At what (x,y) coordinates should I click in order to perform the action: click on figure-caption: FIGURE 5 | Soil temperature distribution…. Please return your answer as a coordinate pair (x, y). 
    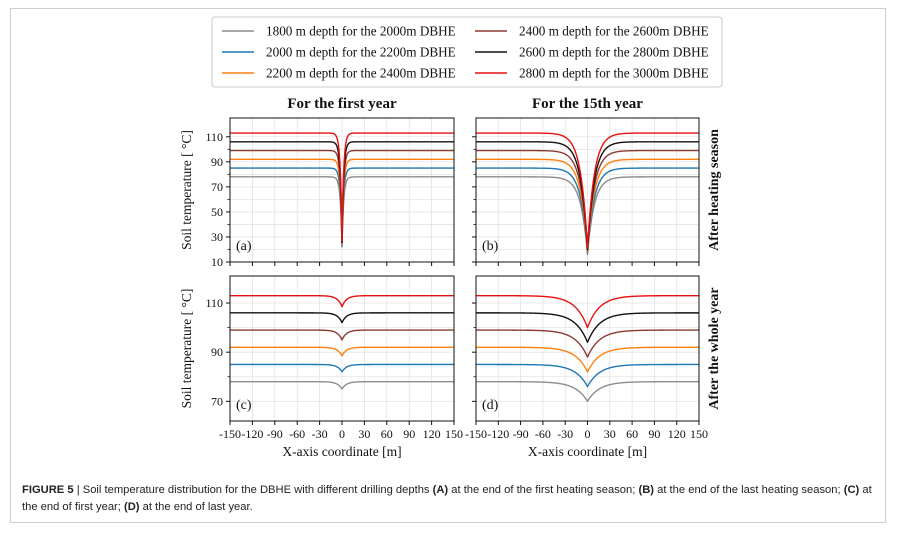
    Looking at the image, I should click on (447, 499).